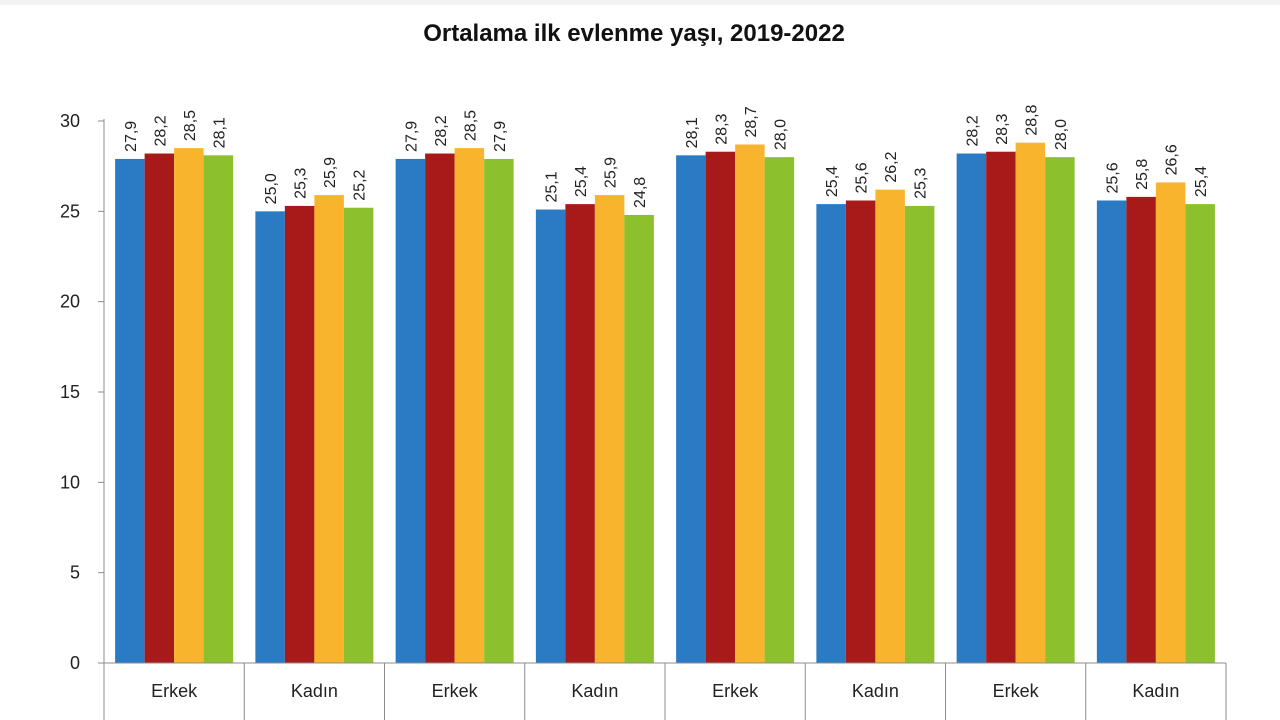 This screenshot has height=720, width=1280. I want to click on chart-title: Ortalama ilk evlenme yaşı, 2019-2022, so click(634, 33).